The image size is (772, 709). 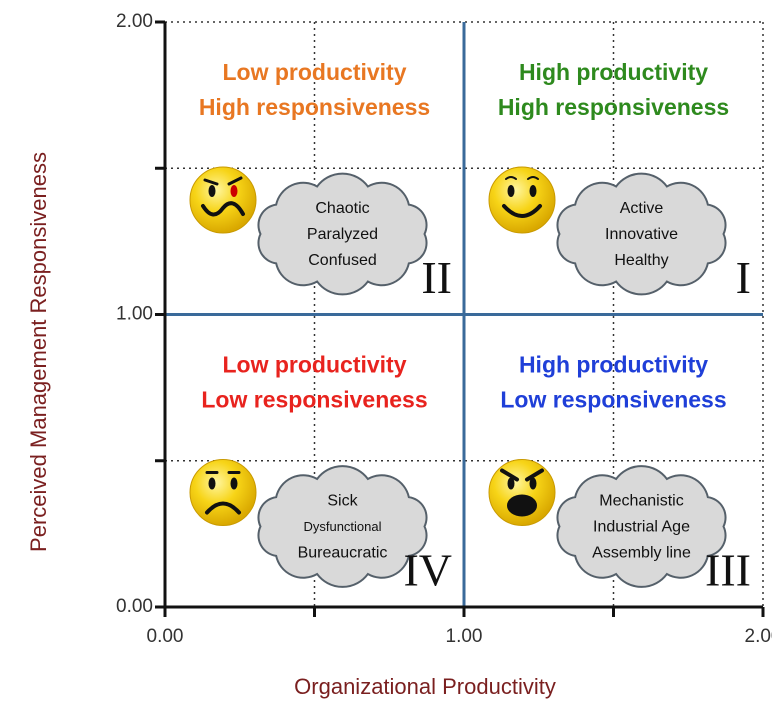 What do you see at coordinates (464, 636) in the screenshot?
I see `x-tick-label: 1.00` at bounding box center [464, 636].